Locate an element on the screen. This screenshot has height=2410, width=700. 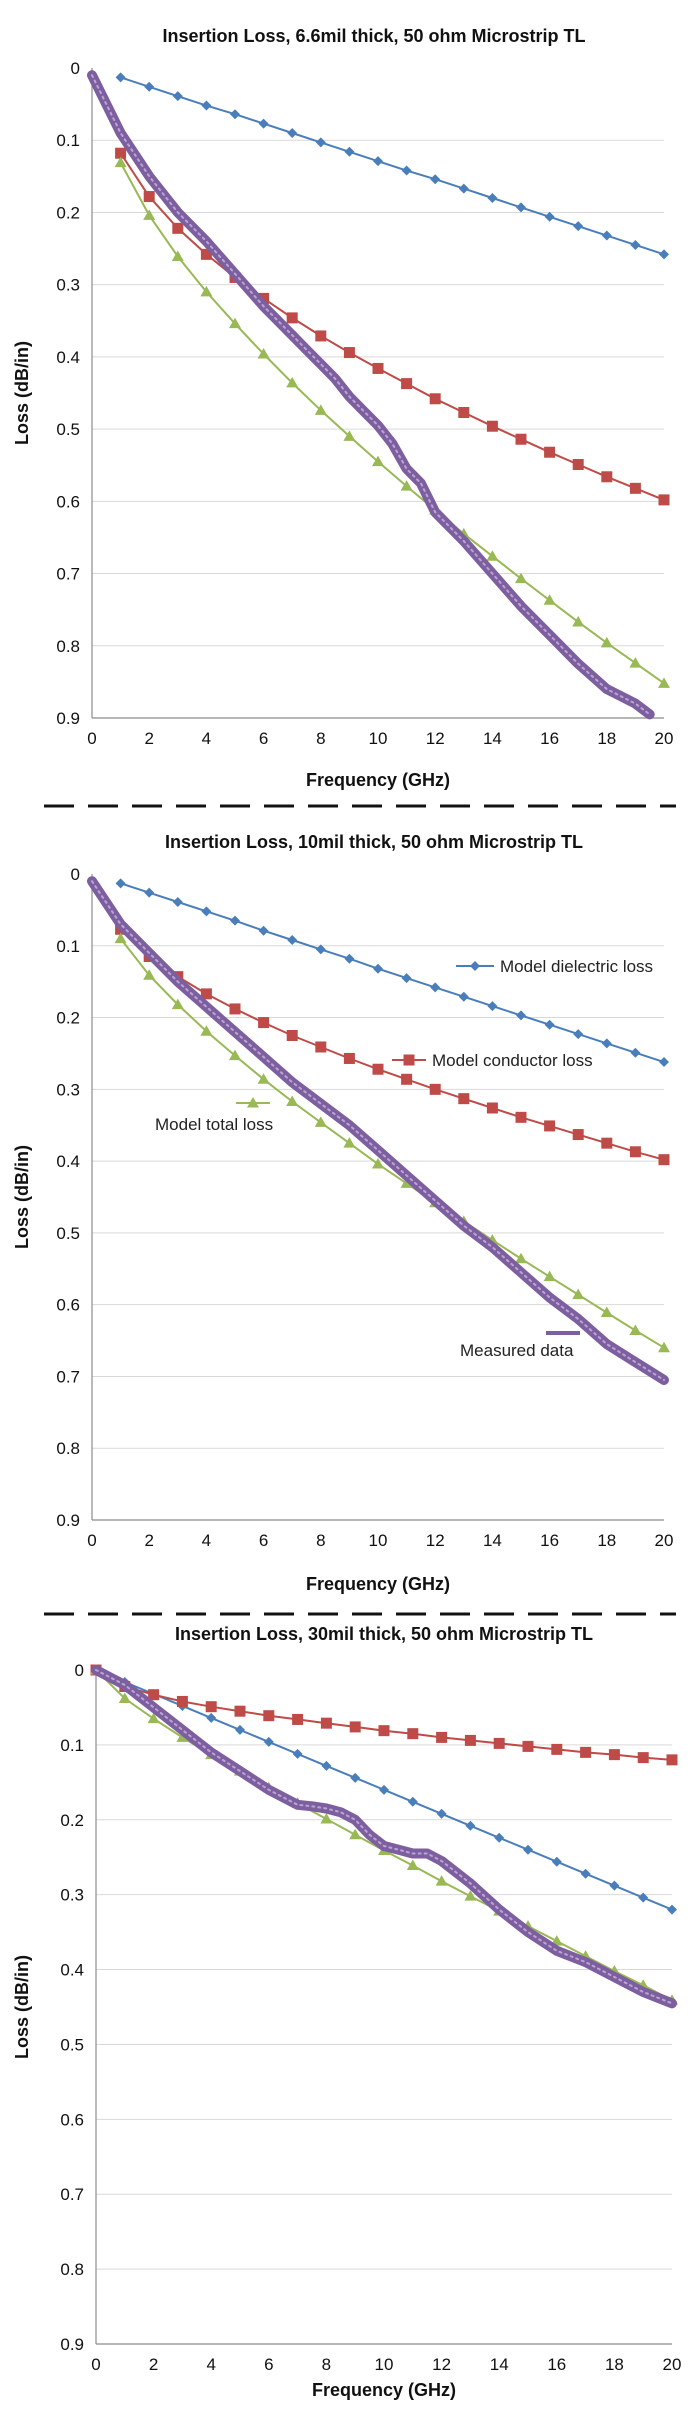
x-tick-label: 16 is located at coordinates (556, 2364).